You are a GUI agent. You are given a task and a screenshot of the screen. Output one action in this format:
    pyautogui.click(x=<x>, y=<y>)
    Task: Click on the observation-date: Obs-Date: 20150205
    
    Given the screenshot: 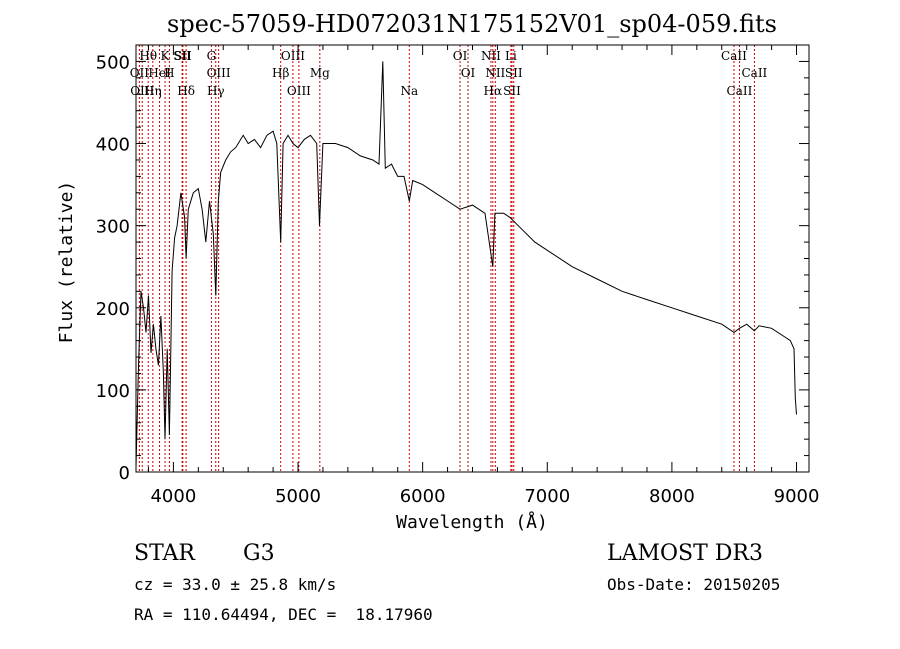 What is the action you would take?
    pyautogui.click(x=693, y=584)
    